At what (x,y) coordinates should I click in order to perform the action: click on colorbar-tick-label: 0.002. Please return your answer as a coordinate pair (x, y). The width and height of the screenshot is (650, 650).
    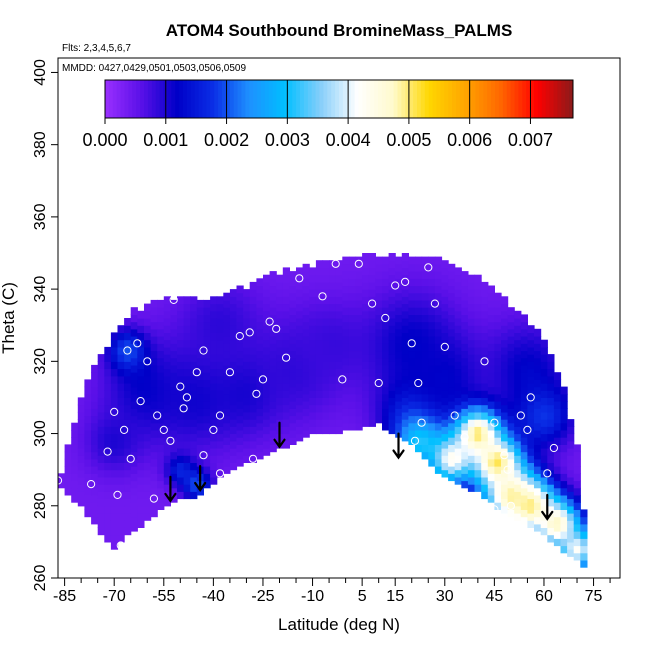
    Looking at the image, I should click on (226, 140).